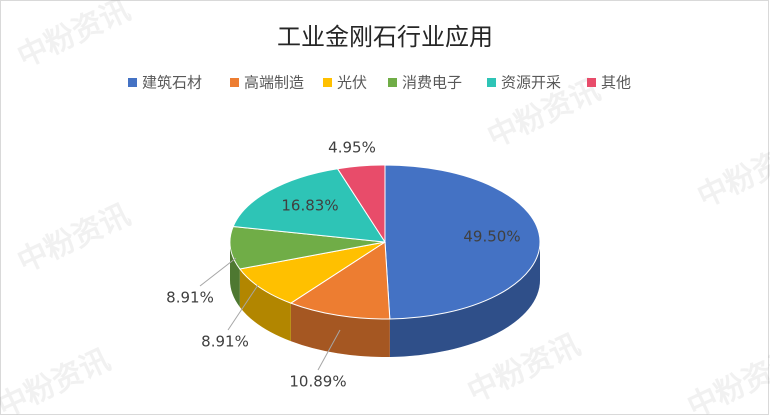 This screenshot has width=770, height=416. Describe the element at coordinates (379, 83) in the screenshot. I see `legend: 建筑石材 高端制造 光伏 消费电子 资源开采 其他` at that location.